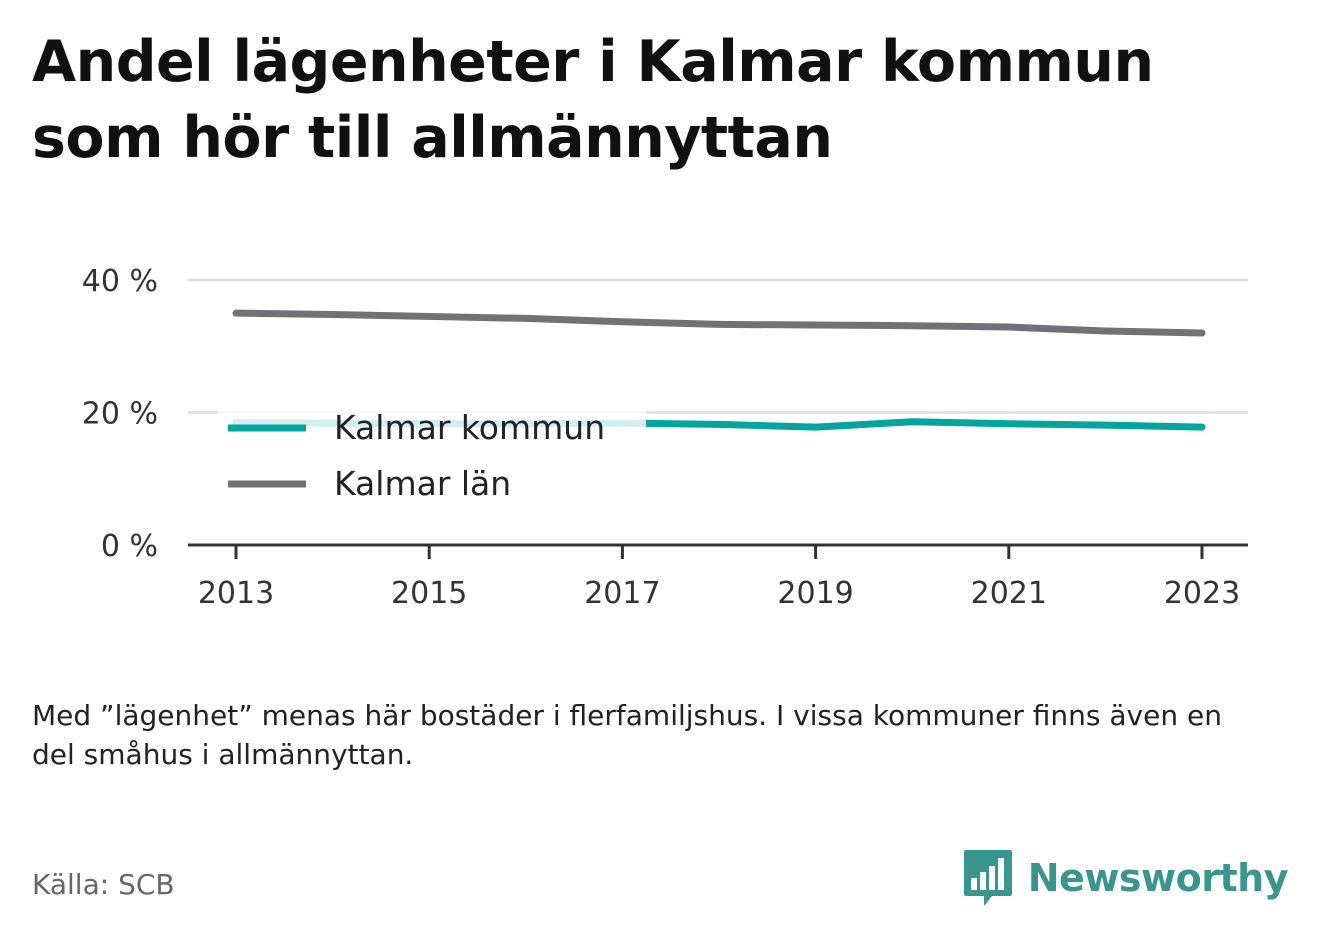 This screenshot has width=1322, height=939. What do you see at coordinates (103, 884) in the screenshot?
I see `source-label: Källa: SCB` at bounding box center [103, 884].